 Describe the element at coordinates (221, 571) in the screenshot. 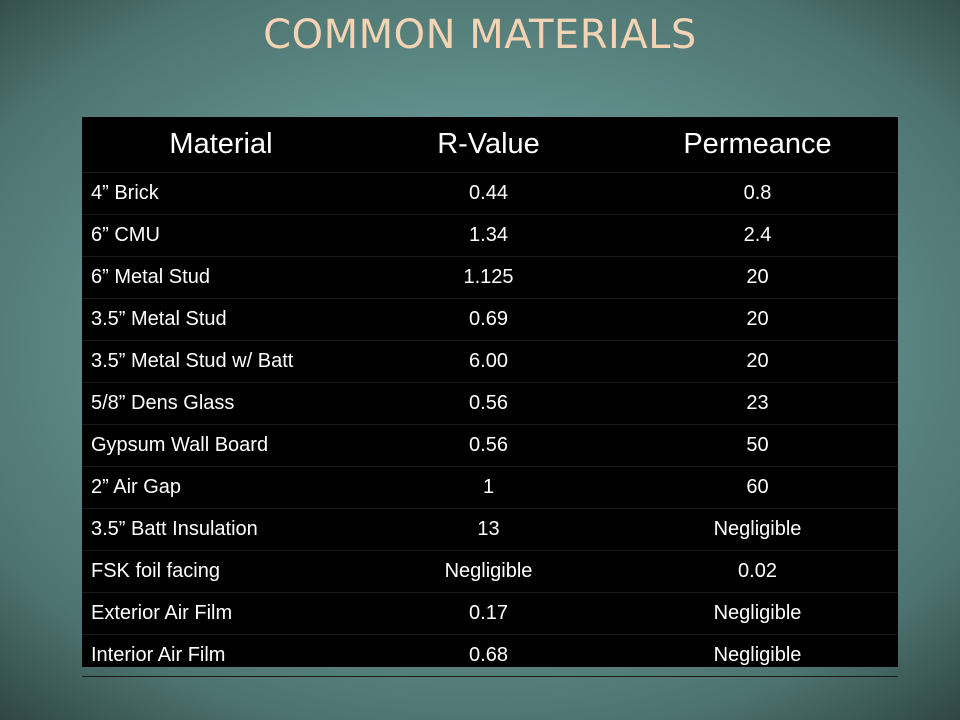

I see `material-cell: FSK foil facing` at that location.